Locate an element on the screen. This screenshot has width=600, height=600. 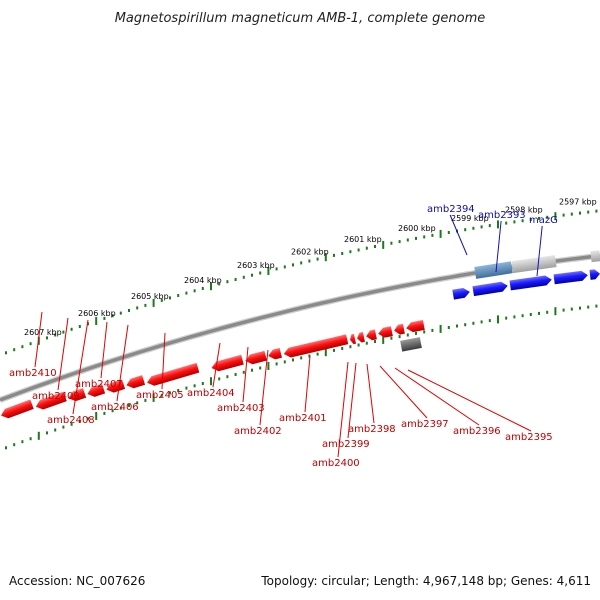
kbp-tick-label: 2604 kbp is located at coordinates (203, 280).